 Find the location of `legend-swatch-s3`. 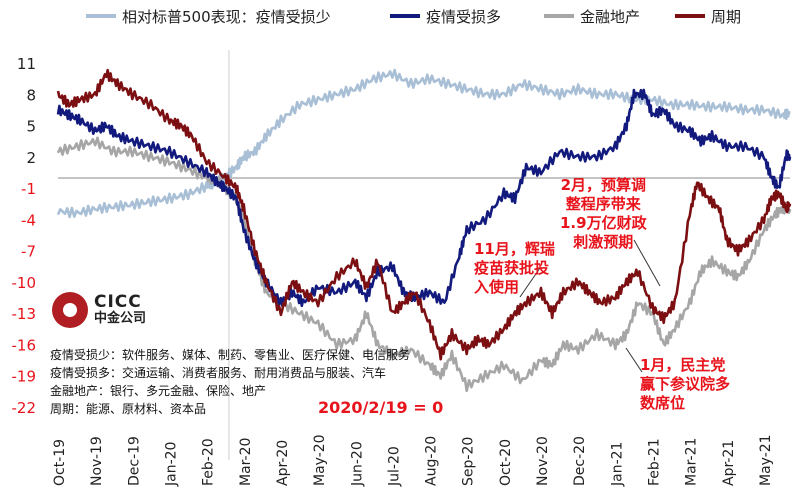

legend-swatch-s3 is located at coordinates (690, 16).